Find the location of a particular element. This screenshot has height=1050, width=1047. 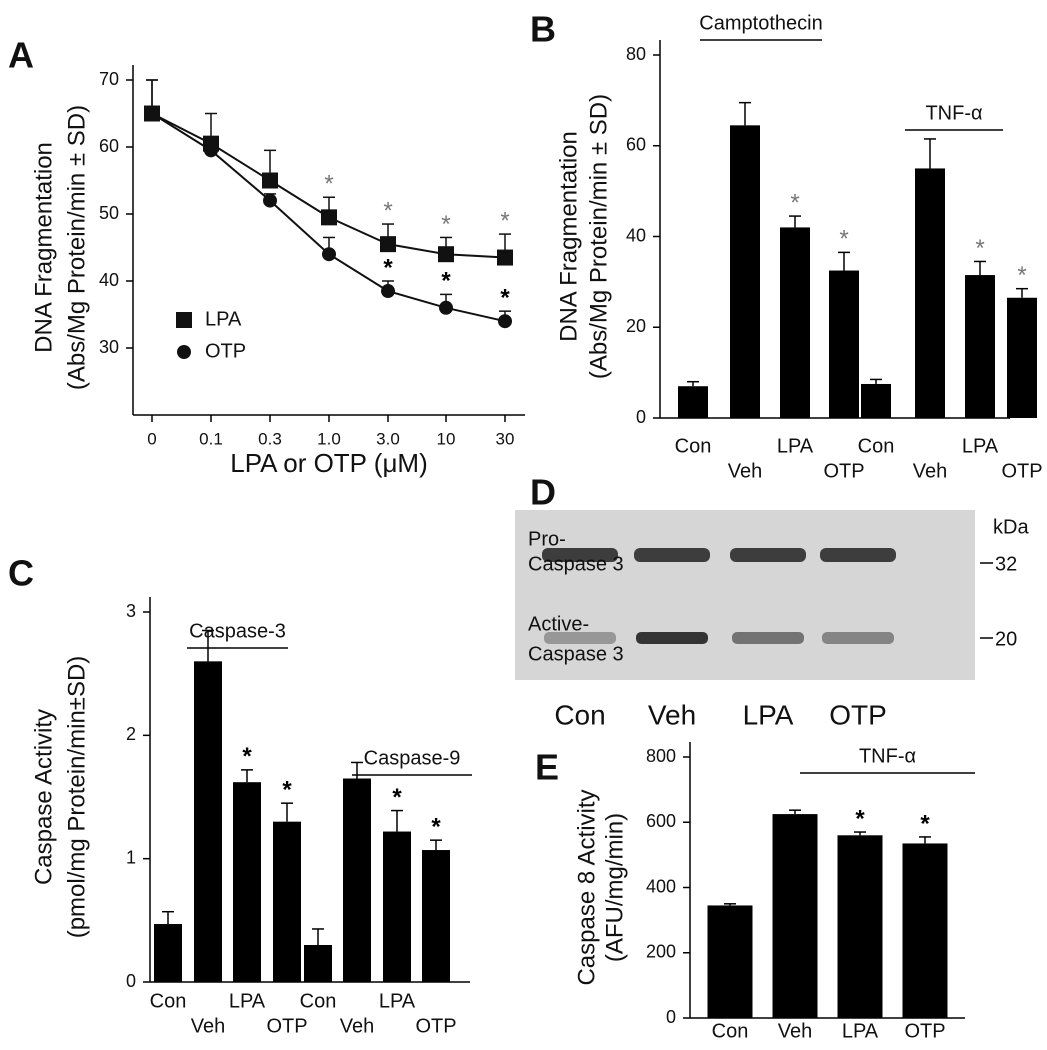

y-tick-label: 30 is located at coordinates (109, 347).